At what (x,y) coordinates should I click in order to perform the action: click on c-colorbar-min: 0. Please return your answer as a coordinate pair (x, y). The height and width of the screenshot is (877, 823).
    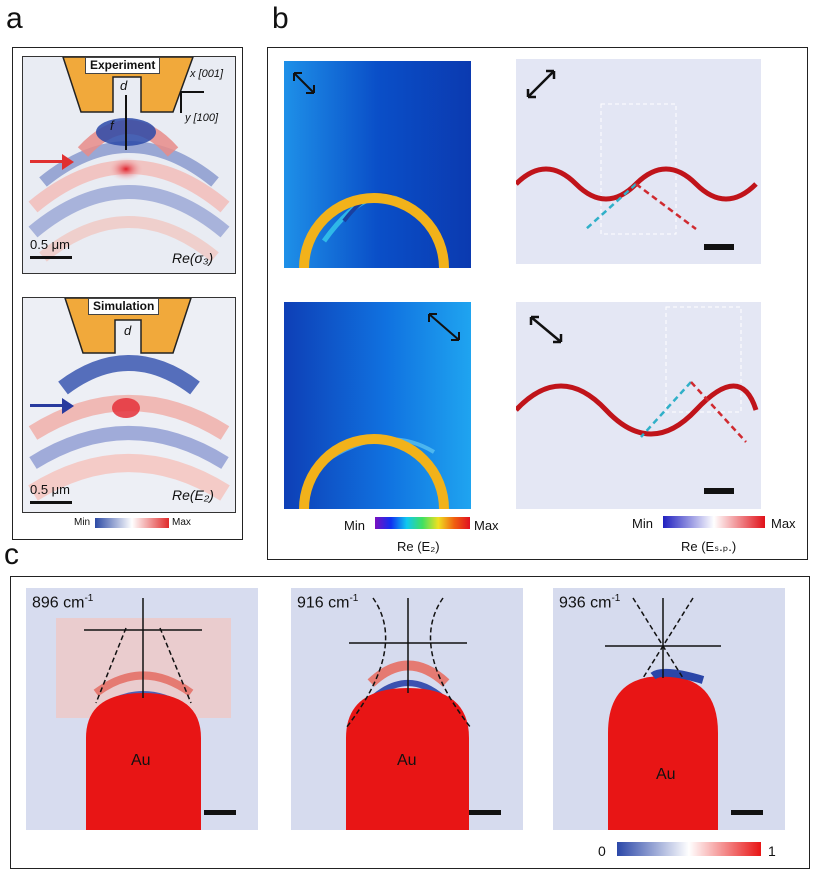
    Looking at the image, I should click on (602, 851).